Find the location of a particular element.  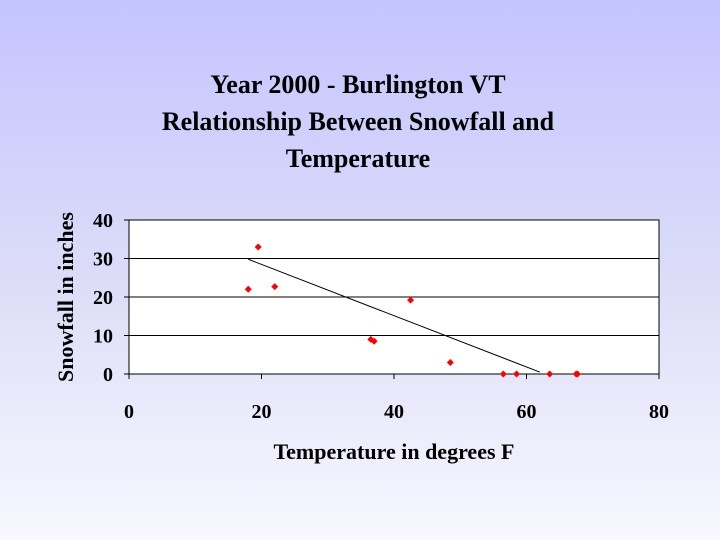

y-axis-ticks: 0 10 20 30 40 is located at coordinates (111, 298).